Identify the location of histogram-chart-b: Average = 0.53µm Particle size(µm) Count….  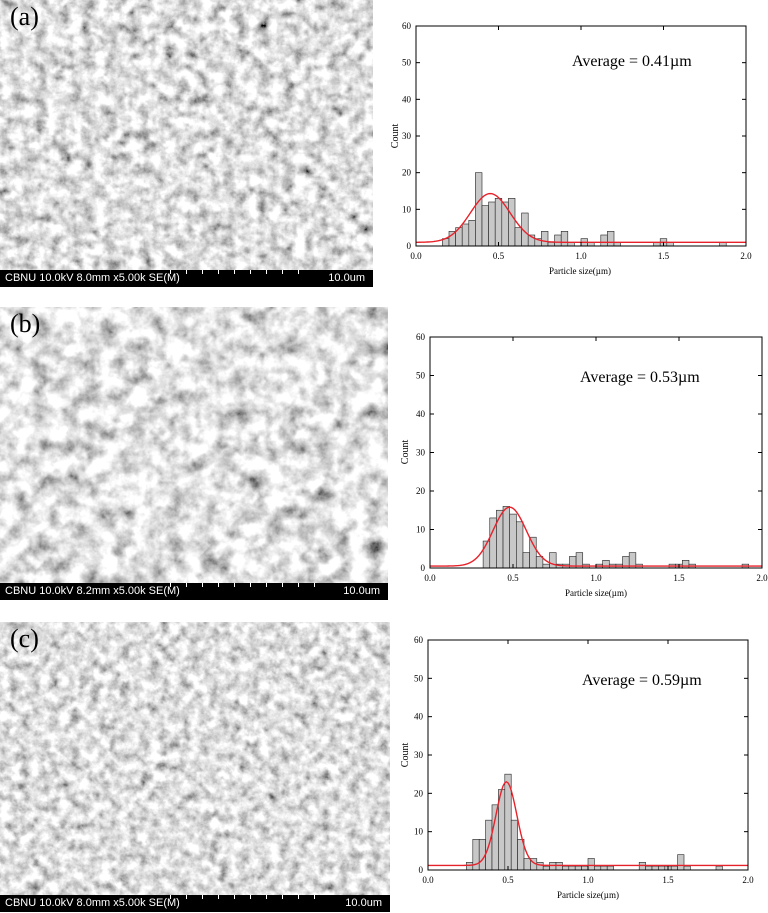
(584, 465).